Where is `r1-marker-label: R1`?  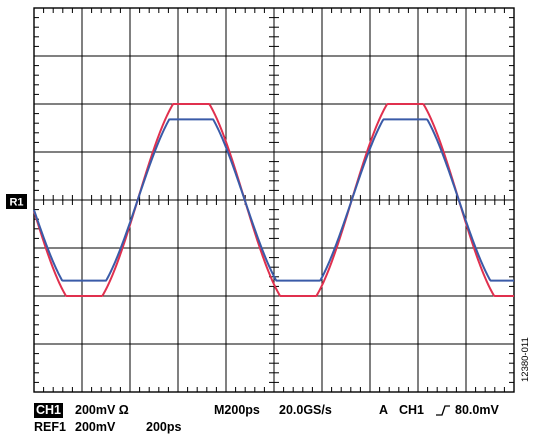
r1-marker-label: R1 is located at coordinates (16, 203).